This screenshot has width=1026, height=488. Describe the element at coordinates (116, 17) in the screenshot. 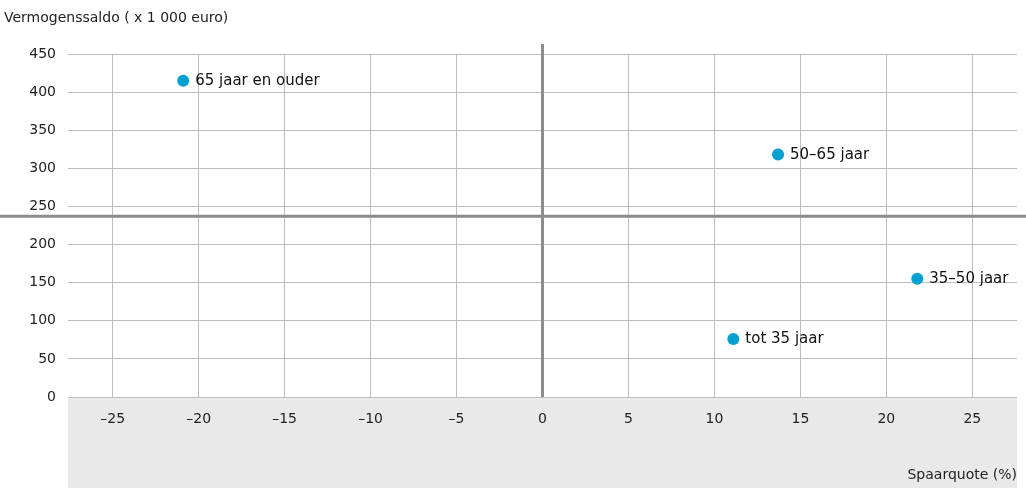

I see `y-axis-title: Vermogenssaldo ( x 1 000 euro)` at that location.